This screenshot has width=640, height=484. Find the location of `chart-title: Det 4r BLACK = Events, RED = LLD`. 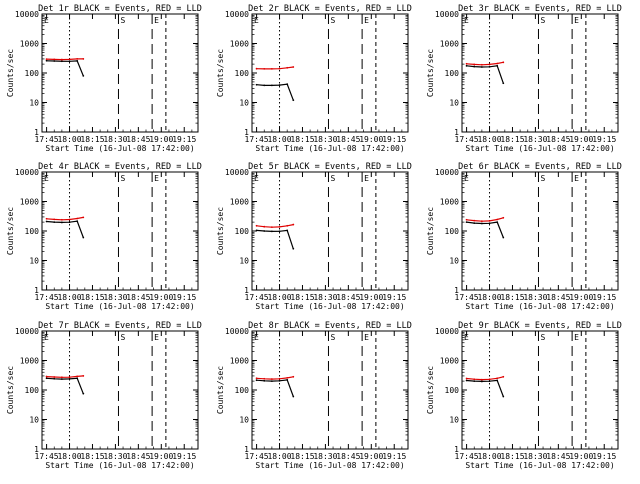

chart-title: Det 4r BLACK = Events, RED = LLD is located at coordinates (120, 167).